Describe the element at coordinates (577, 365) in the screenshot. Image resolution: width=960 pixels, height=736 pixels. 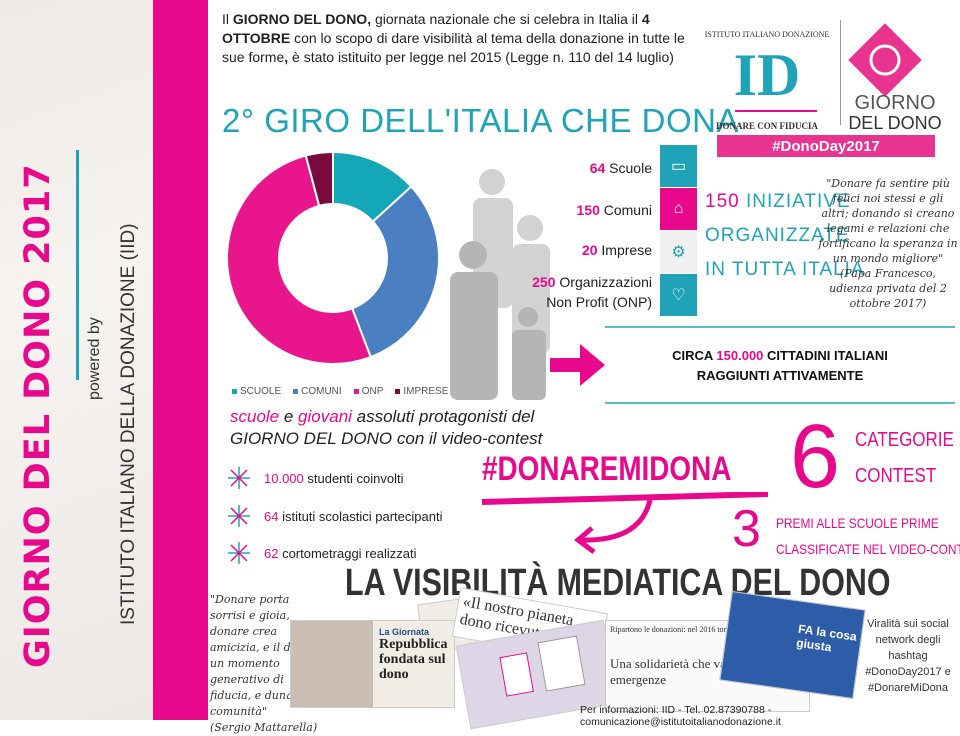
I see `arrow-right-icon` at that location.